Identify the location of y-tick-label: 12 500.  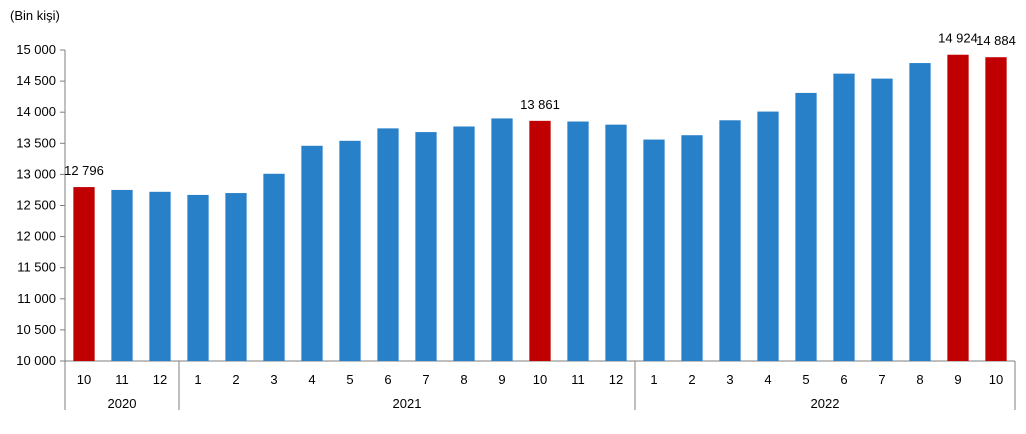
(36, 205).